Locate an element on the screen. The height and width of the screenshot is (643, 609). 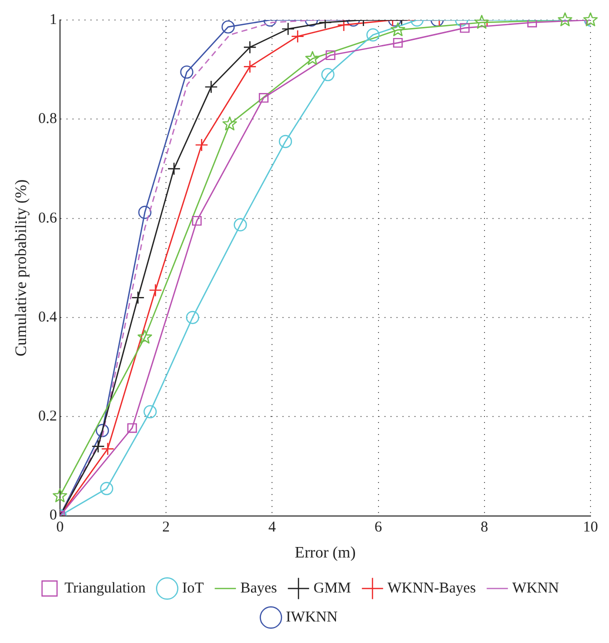
x-tick-label: 4 is located at coordinates (272, 528).